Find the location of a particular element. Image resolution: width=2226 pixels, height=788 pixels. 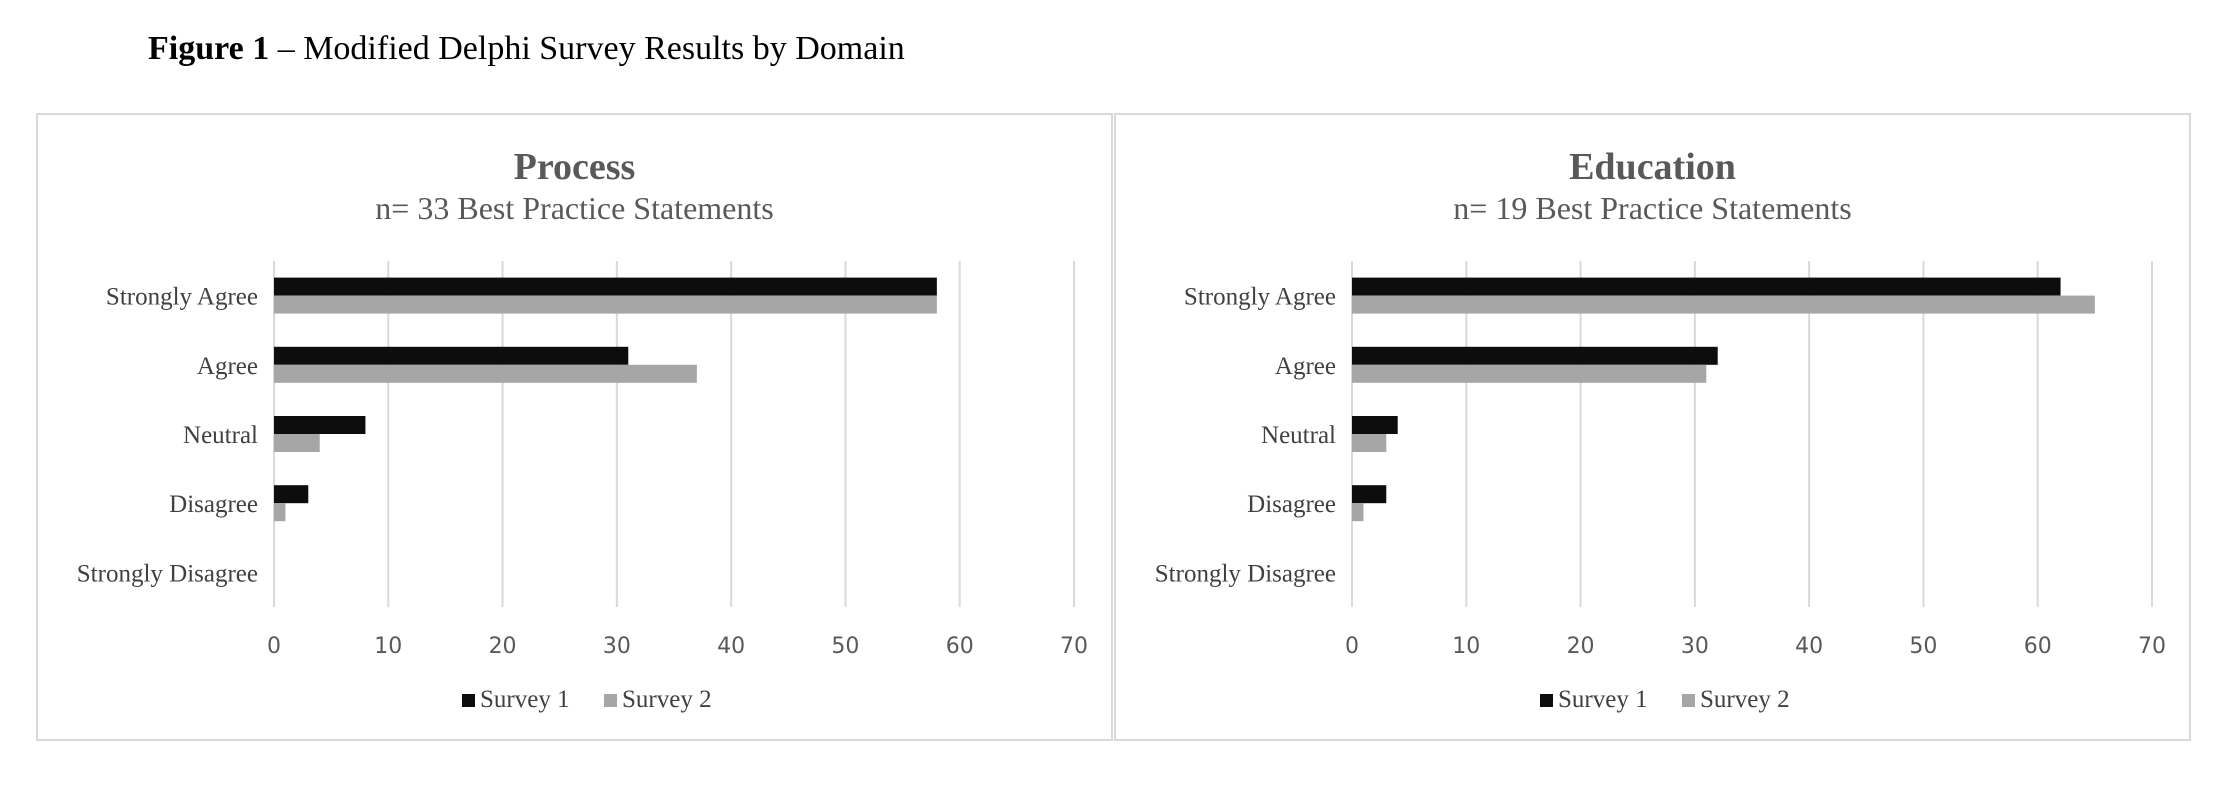

figure-label: Figure 1 is located at coordinates (209, 48).